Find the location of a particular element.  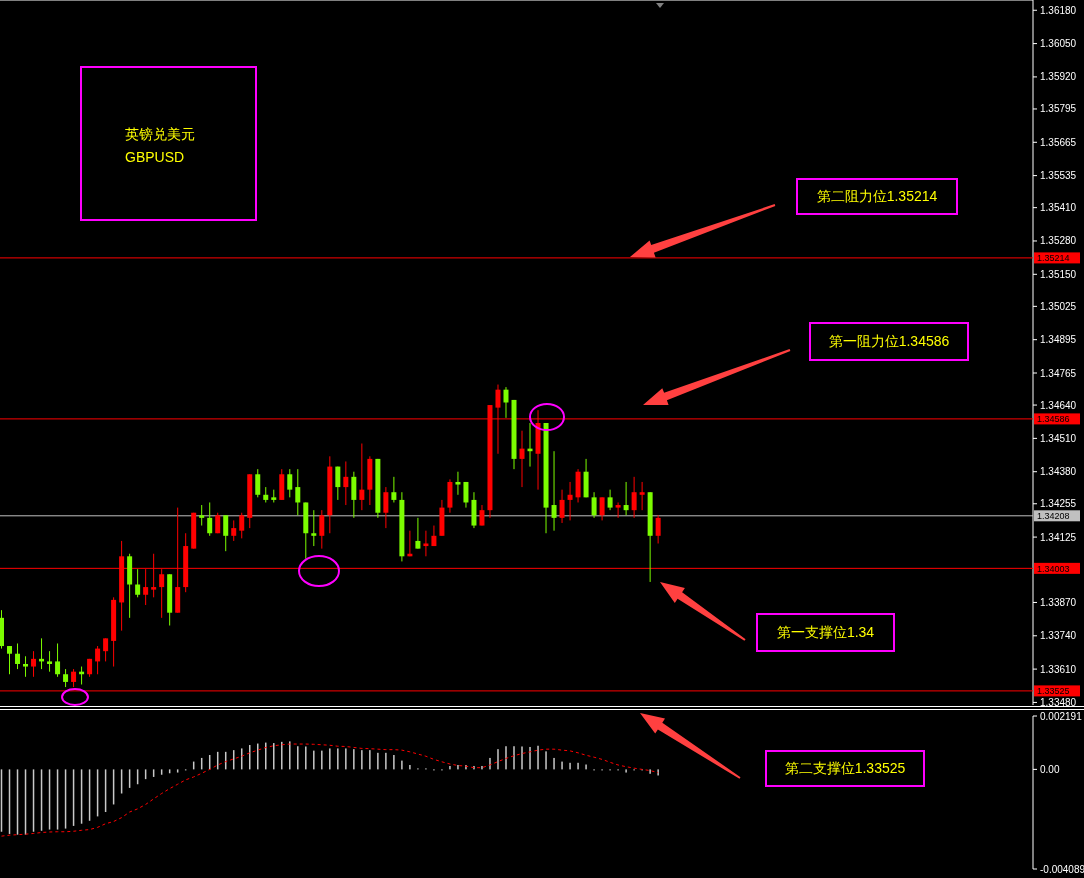

y-tick-label: -0.004089 is located at coordinates (1062, 869).